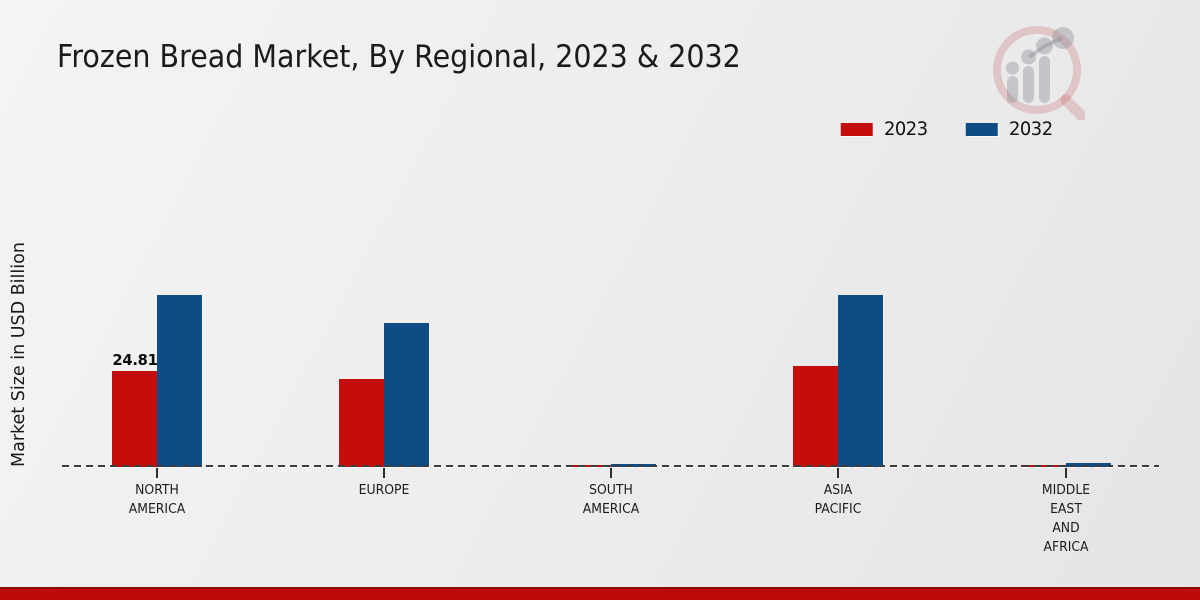  Describe the element at coordinates (947, 129) in the screenshot. I see `legend: 2023 2032` at that location.